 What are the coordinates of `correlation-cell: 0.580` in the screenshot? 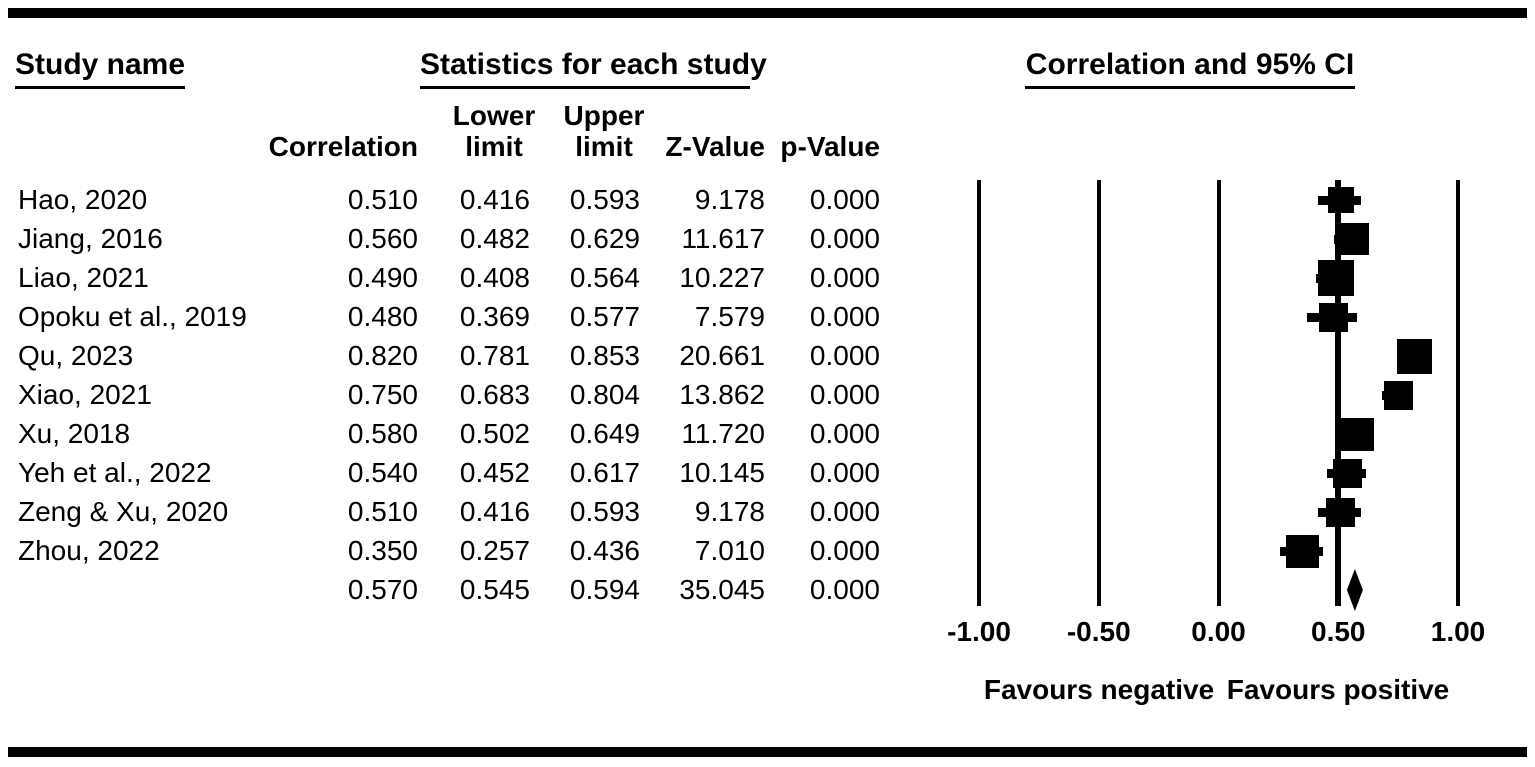 It's located at (382, 433).